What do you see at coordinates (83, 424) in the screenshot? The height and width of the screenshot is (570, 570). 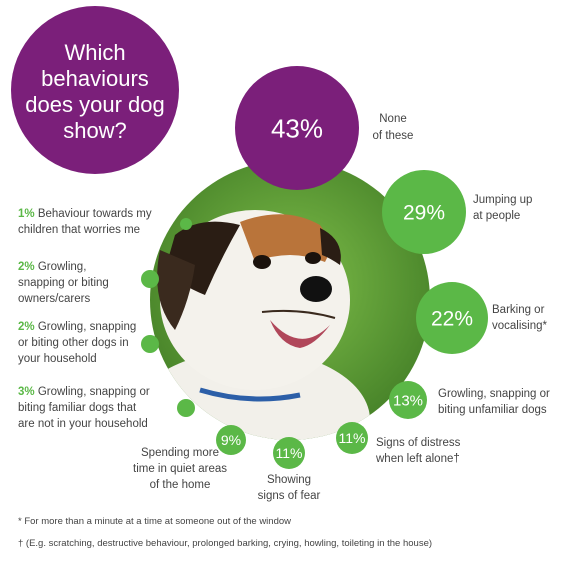 I see `category-label: are not in your household` at bounding box center [83, 424].